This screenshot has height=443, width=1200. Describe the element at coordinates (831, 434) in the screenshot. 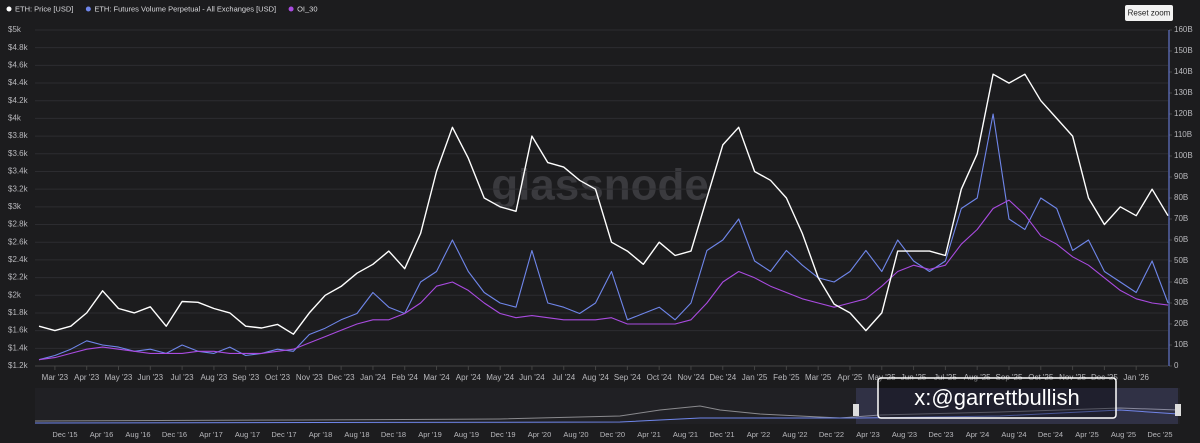

I see `navigator-label: Dec '22` at that location.